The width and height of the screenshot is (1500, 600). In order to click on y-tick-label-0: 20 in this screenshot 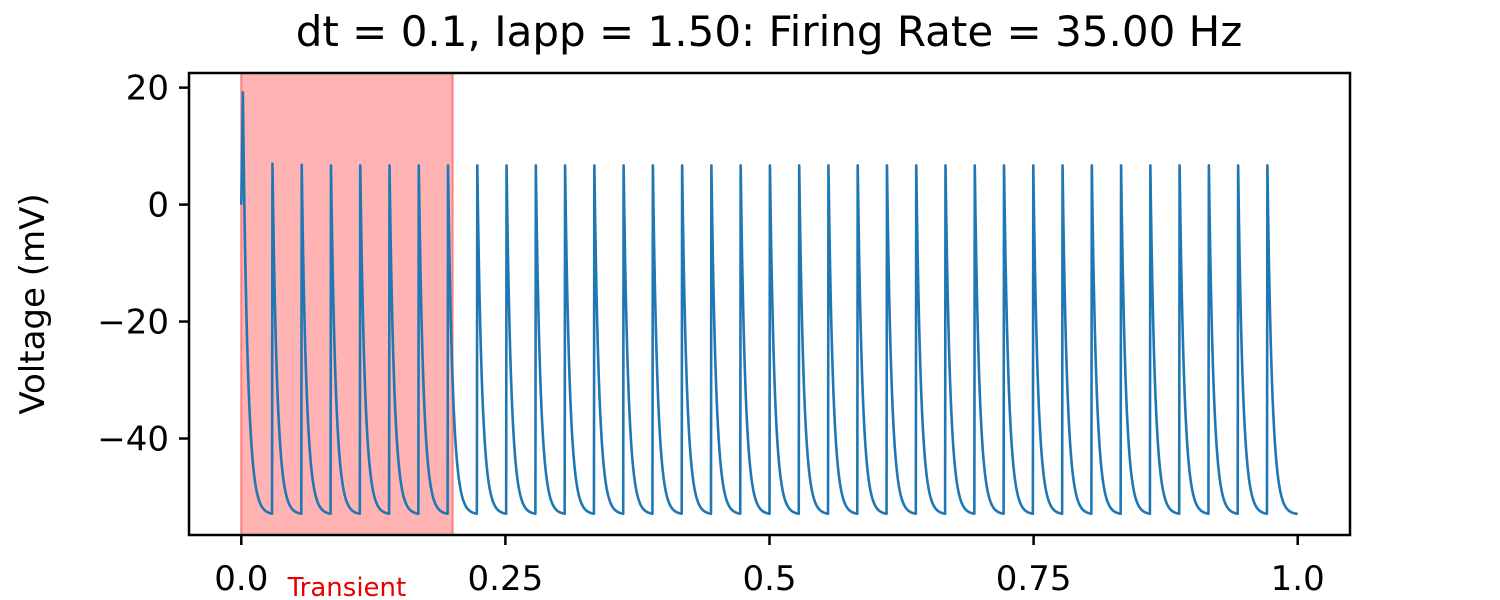, I will do `click(147, 89)`.